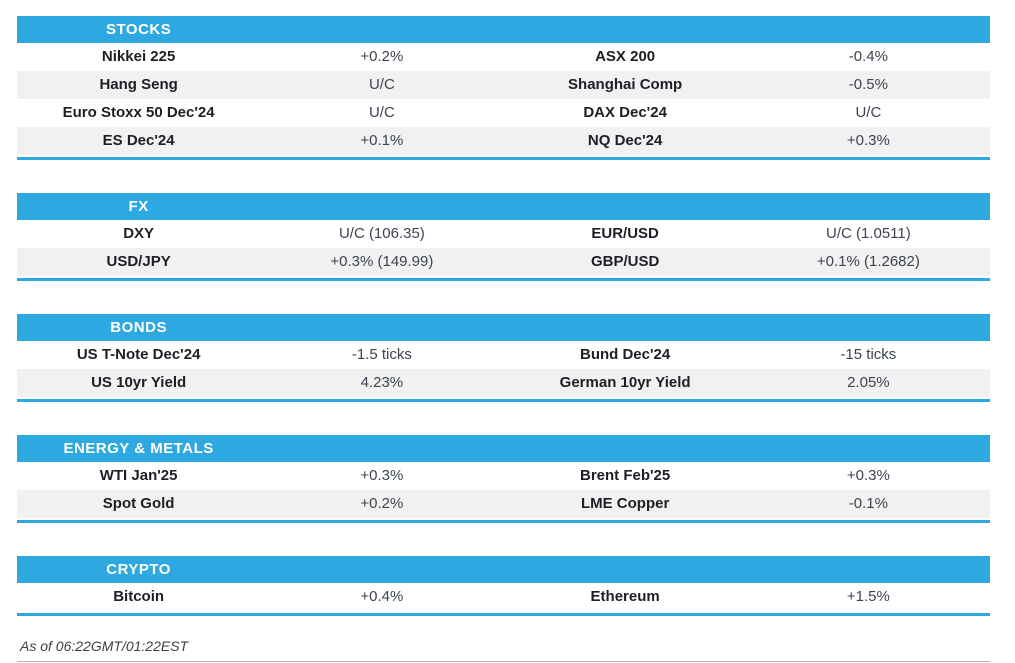  I want to click on instrument-label: Brent Feb'25, so click(625, 475).